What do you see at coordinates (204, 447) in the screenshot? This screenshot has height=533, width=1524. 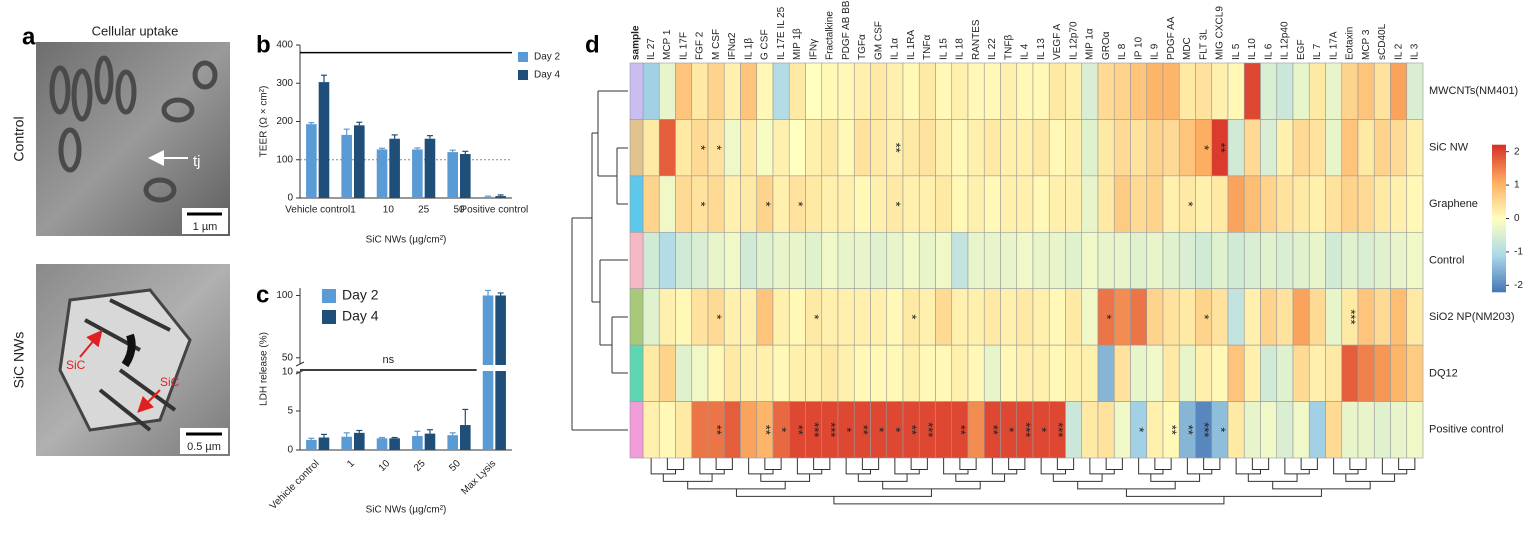 I see `scale-bar-label: 0.5 µm` at bounding box center [204, 447].